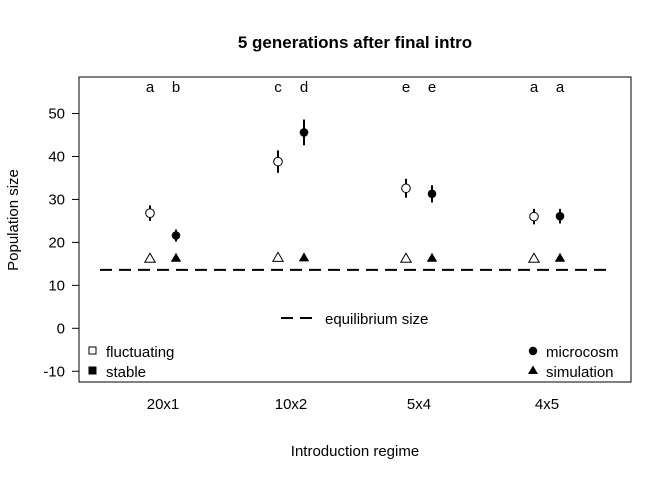 This screenshot has height=480, width=672. What do you see at coordinates (278, 87) in the screenshot?
I see `significance-letter: c` at bounding box center [278, 87].